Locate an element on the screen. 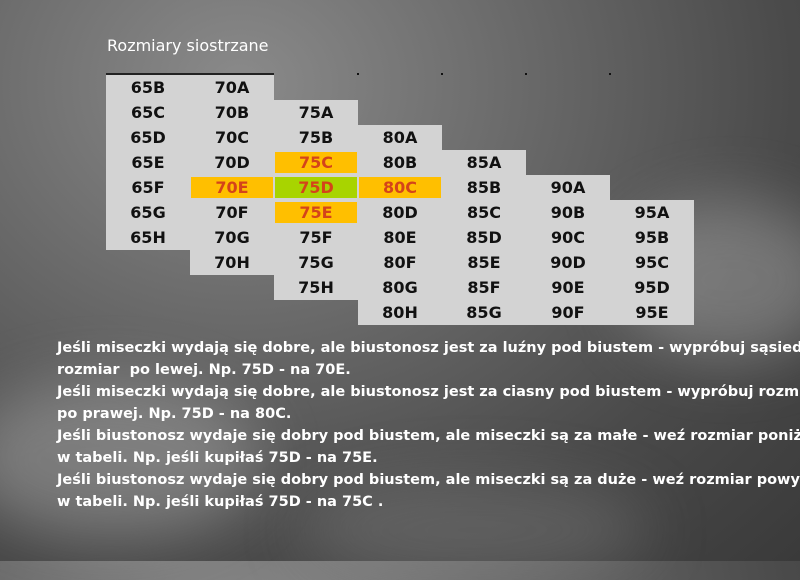  size-label: 80C is located at coordinates (399, 187).